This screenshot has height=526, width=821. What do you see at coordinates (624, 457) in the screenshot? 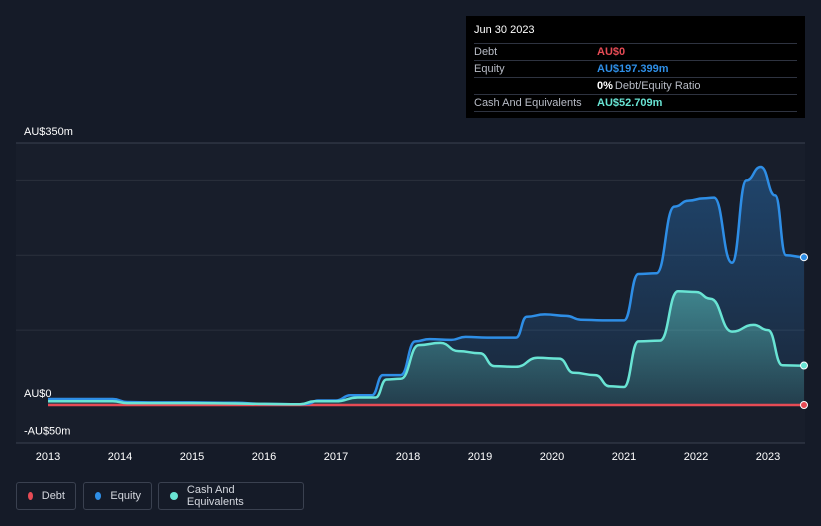
I see `x-tick-label: 2021` at bounding box center [624, 457].